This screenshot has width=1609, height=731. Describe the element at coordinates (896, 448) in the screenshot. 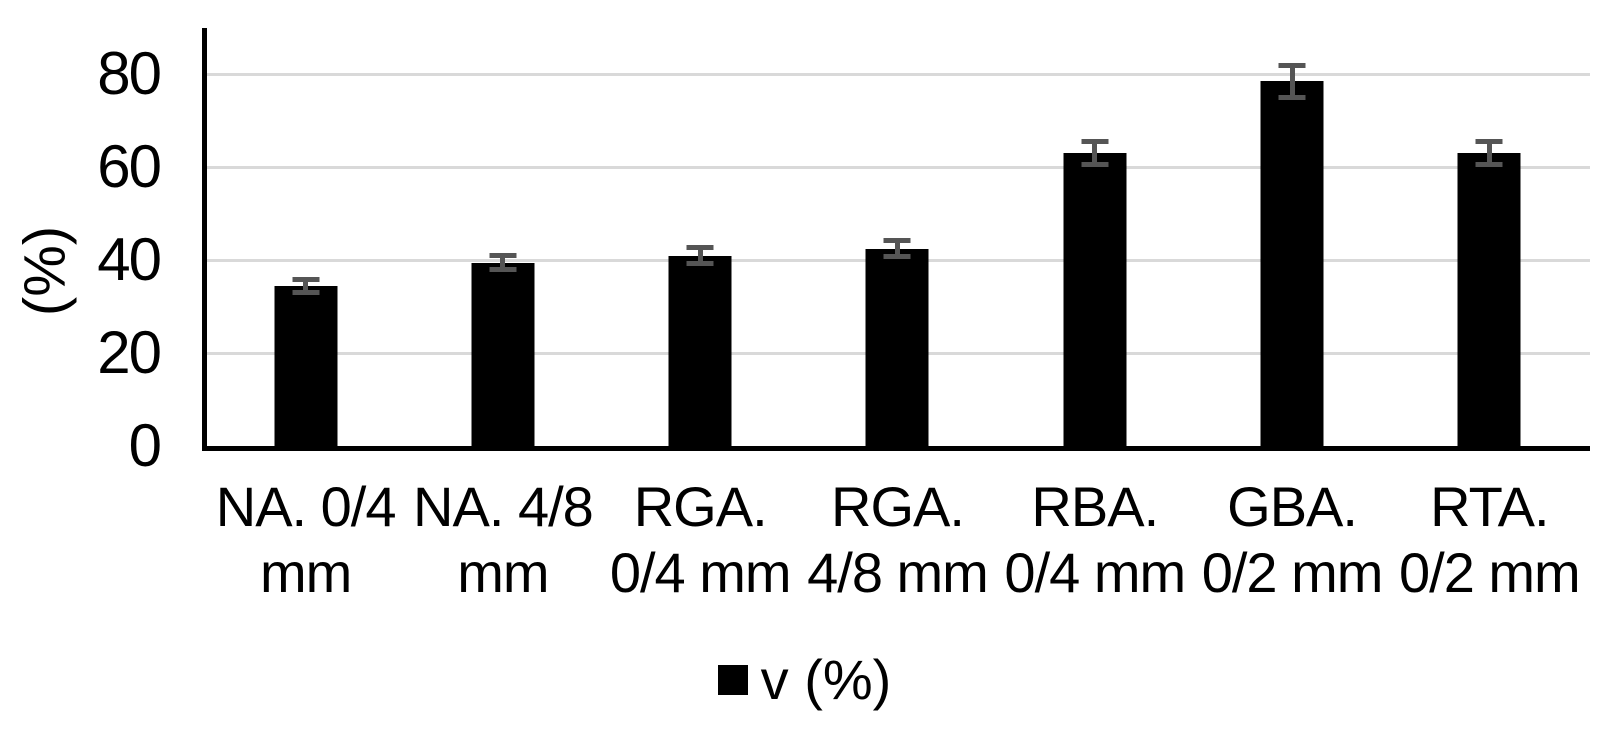

I see `x-axis-line` at that location.